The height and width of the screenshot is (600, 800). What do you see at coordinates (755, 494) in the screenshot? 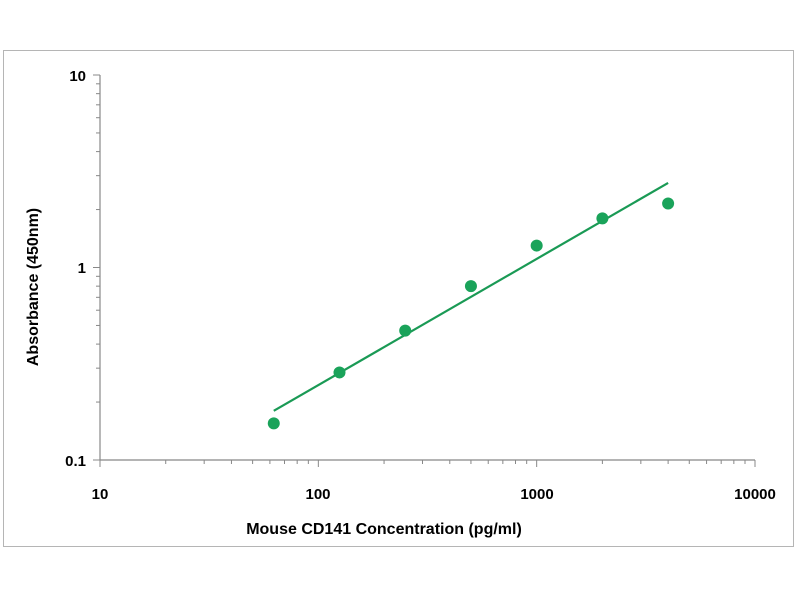
I see `x-tick-label-10000: 10000` at bounding box center [755, 494].